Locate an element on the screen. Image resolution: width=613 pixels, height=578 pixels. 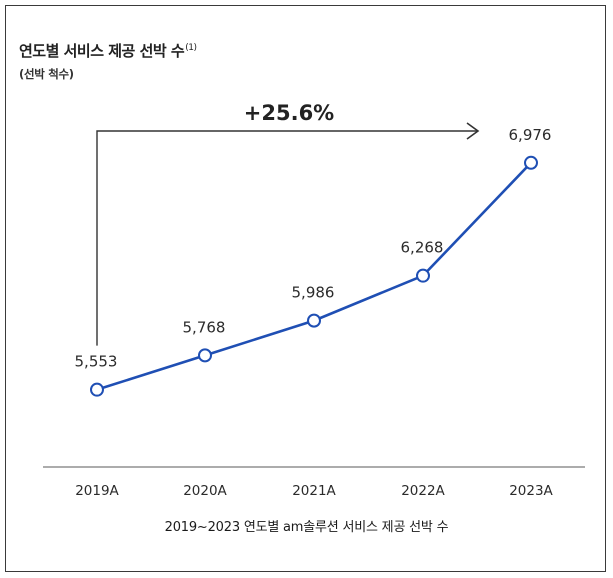
data-point-2023A is located at coordinates (531, 162).